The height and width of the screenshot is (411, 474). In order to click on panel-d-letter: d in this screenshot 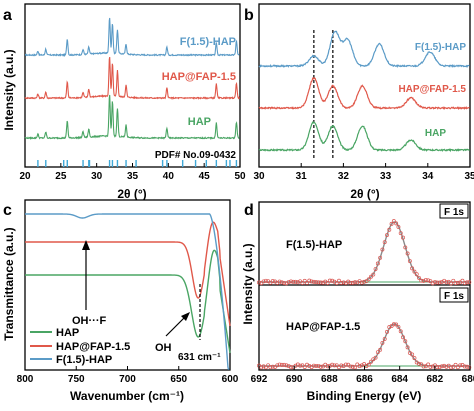, I will do `click(249, 210)`.